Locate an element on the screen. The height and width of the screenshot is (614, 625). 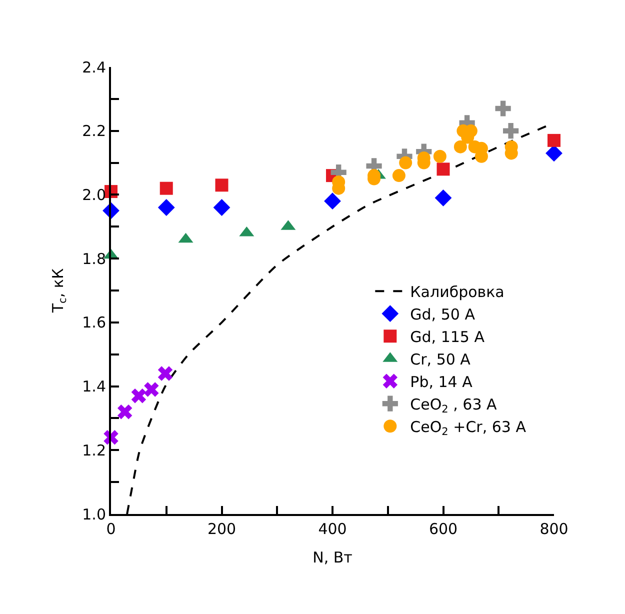
x-tick-label: 0 is located at coordinates (111, 529).